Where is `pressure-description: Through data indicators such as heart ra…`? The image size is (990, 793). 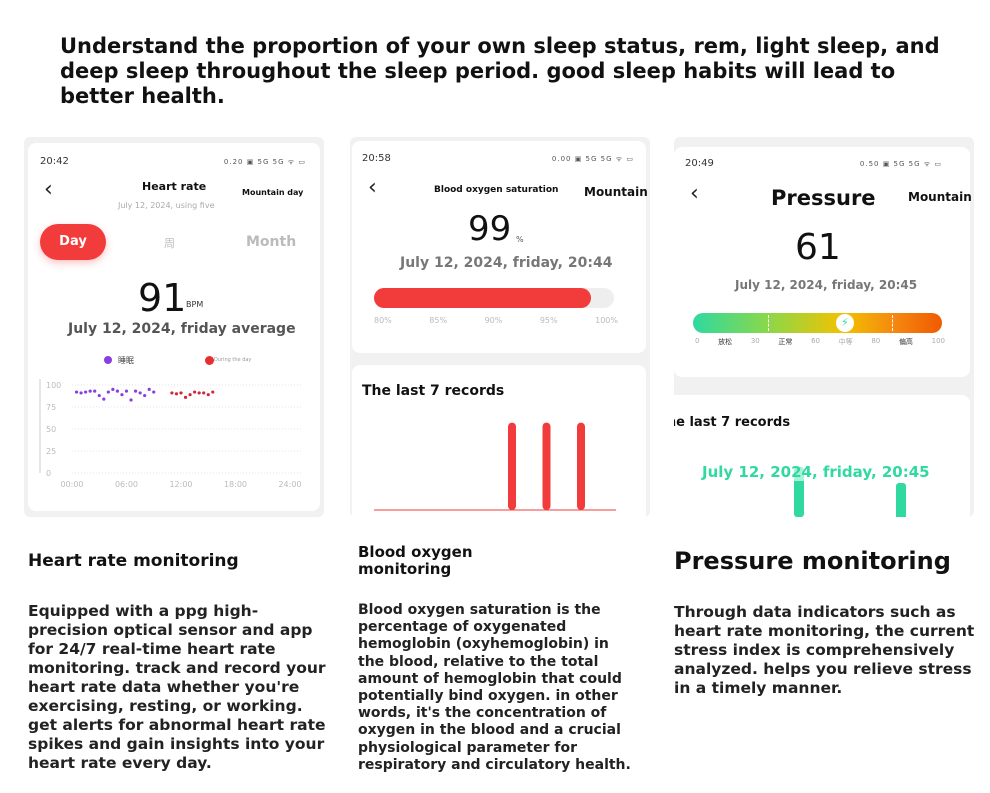 pressure-description: Through data indicators such as heart ra… is located at coordinates (824, 650).